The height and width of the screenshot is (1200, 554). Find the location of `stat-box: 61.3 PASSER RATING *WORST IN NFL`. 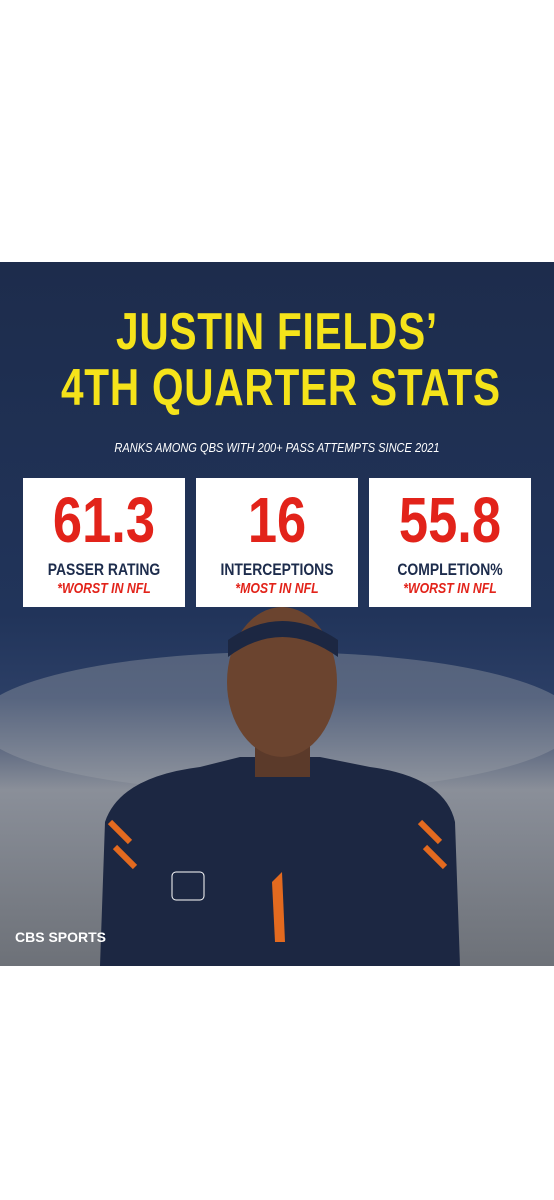

stat-box: 61.3 PASSER RATING *WORST IN NFL is located at coordinates (104, 542).